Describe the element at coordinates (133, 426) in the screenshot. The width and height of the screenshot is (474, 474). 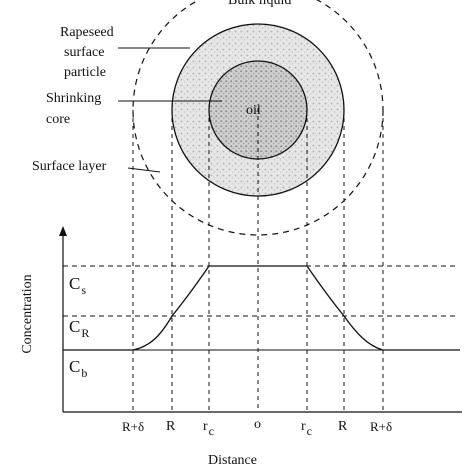
I see `xtick-outer-left: R+δ` at that location.